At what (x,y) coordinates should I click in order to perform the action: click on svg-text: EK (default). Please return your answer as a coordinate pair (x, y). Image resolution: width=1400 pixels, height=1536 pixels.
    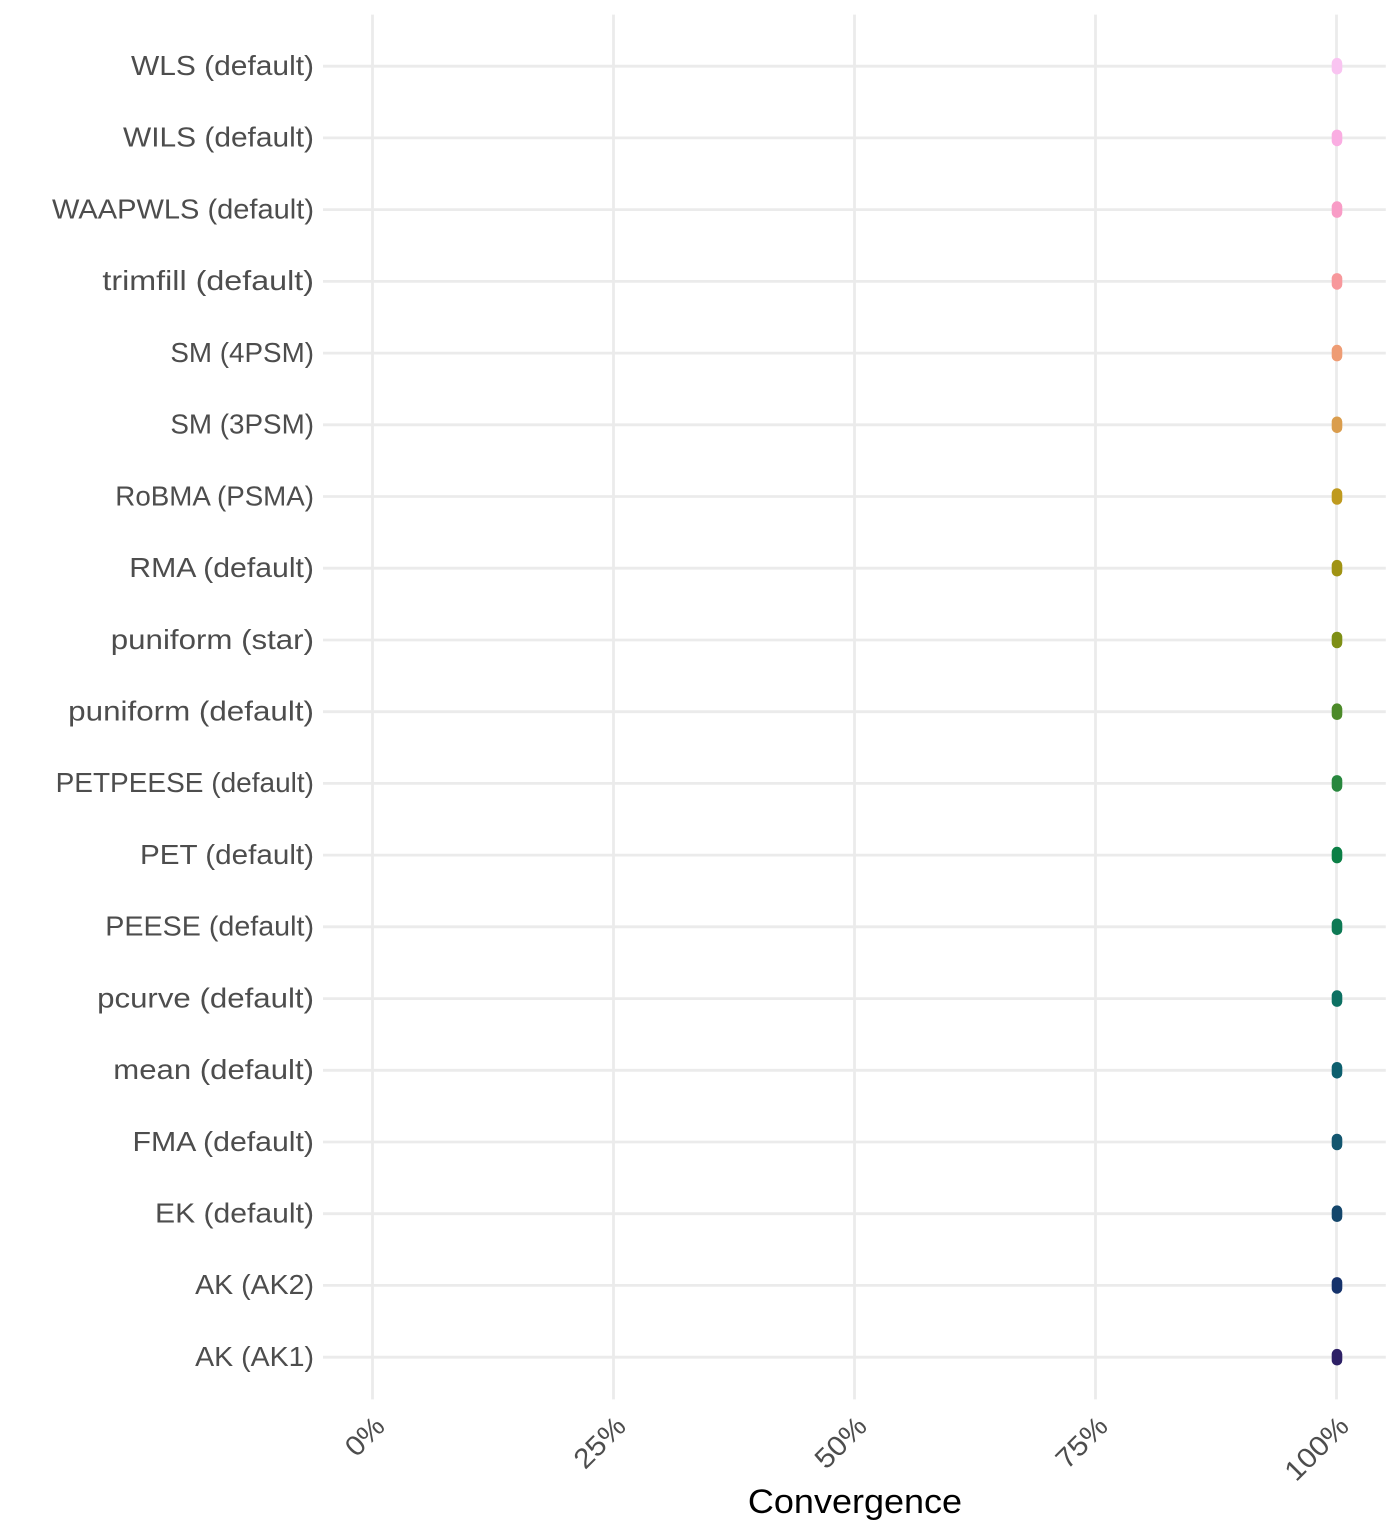
    Looking at the image, I should click on (234, 1213).